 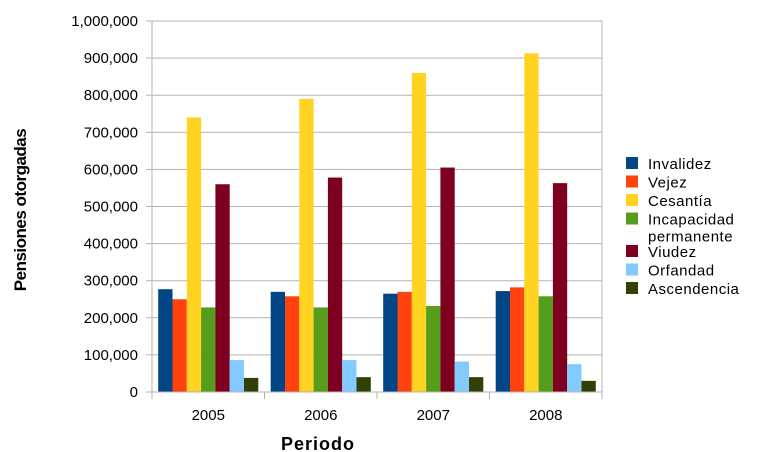 I want to click on x-tick-label: 2007, so click(x=433, y=415).